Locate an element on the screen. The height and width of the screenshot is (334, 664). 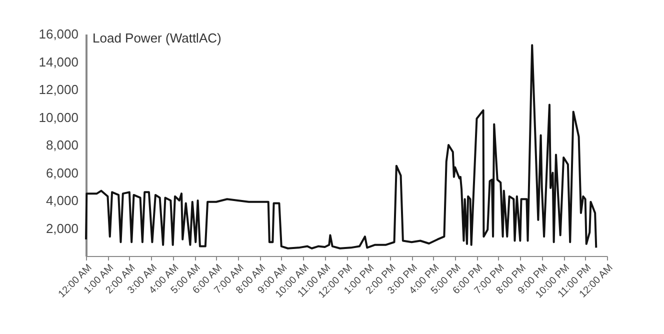
y-tick-label: 4,000 is located at coordinates (62, 200).